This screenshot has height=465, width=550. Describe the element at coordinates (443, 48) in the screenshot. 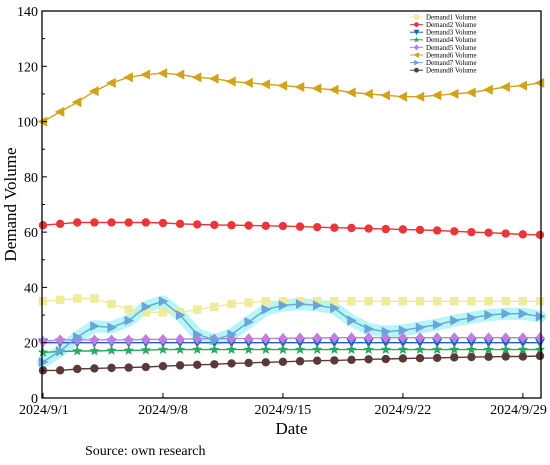

I see `legend-item: Demand5 Volume` at that location.